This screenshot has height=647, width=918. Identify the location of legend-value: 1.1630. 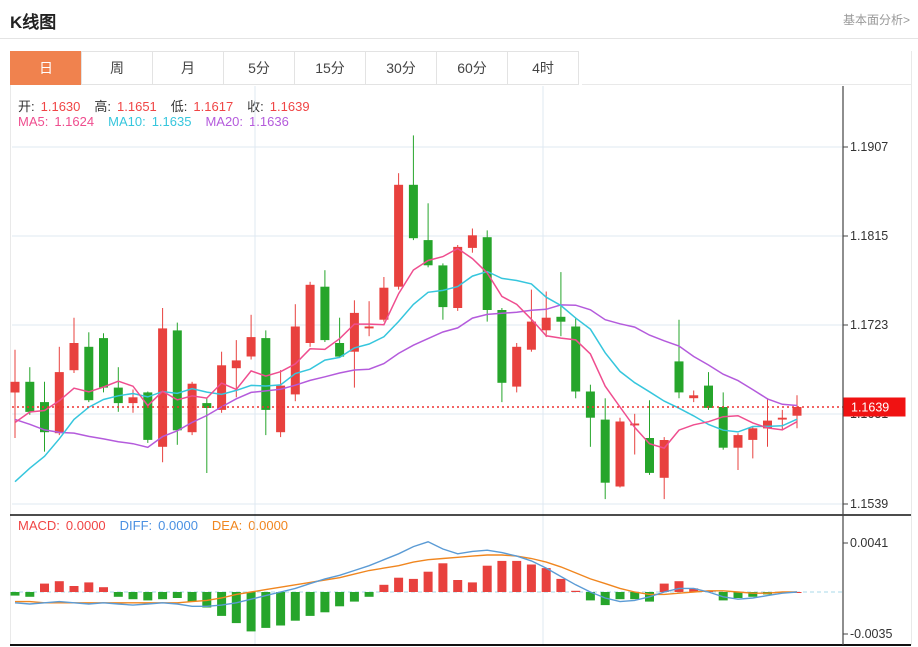
(60, 106).